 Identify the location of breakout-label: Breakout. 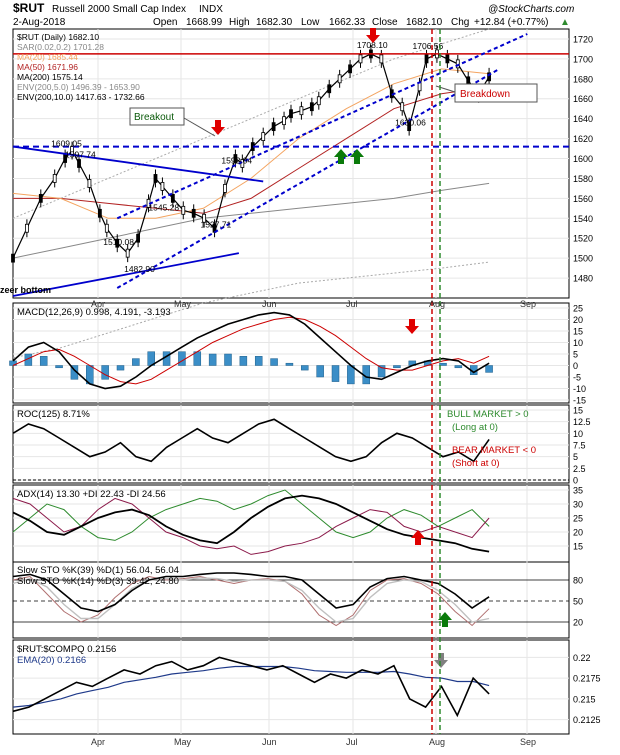
(154, 117).